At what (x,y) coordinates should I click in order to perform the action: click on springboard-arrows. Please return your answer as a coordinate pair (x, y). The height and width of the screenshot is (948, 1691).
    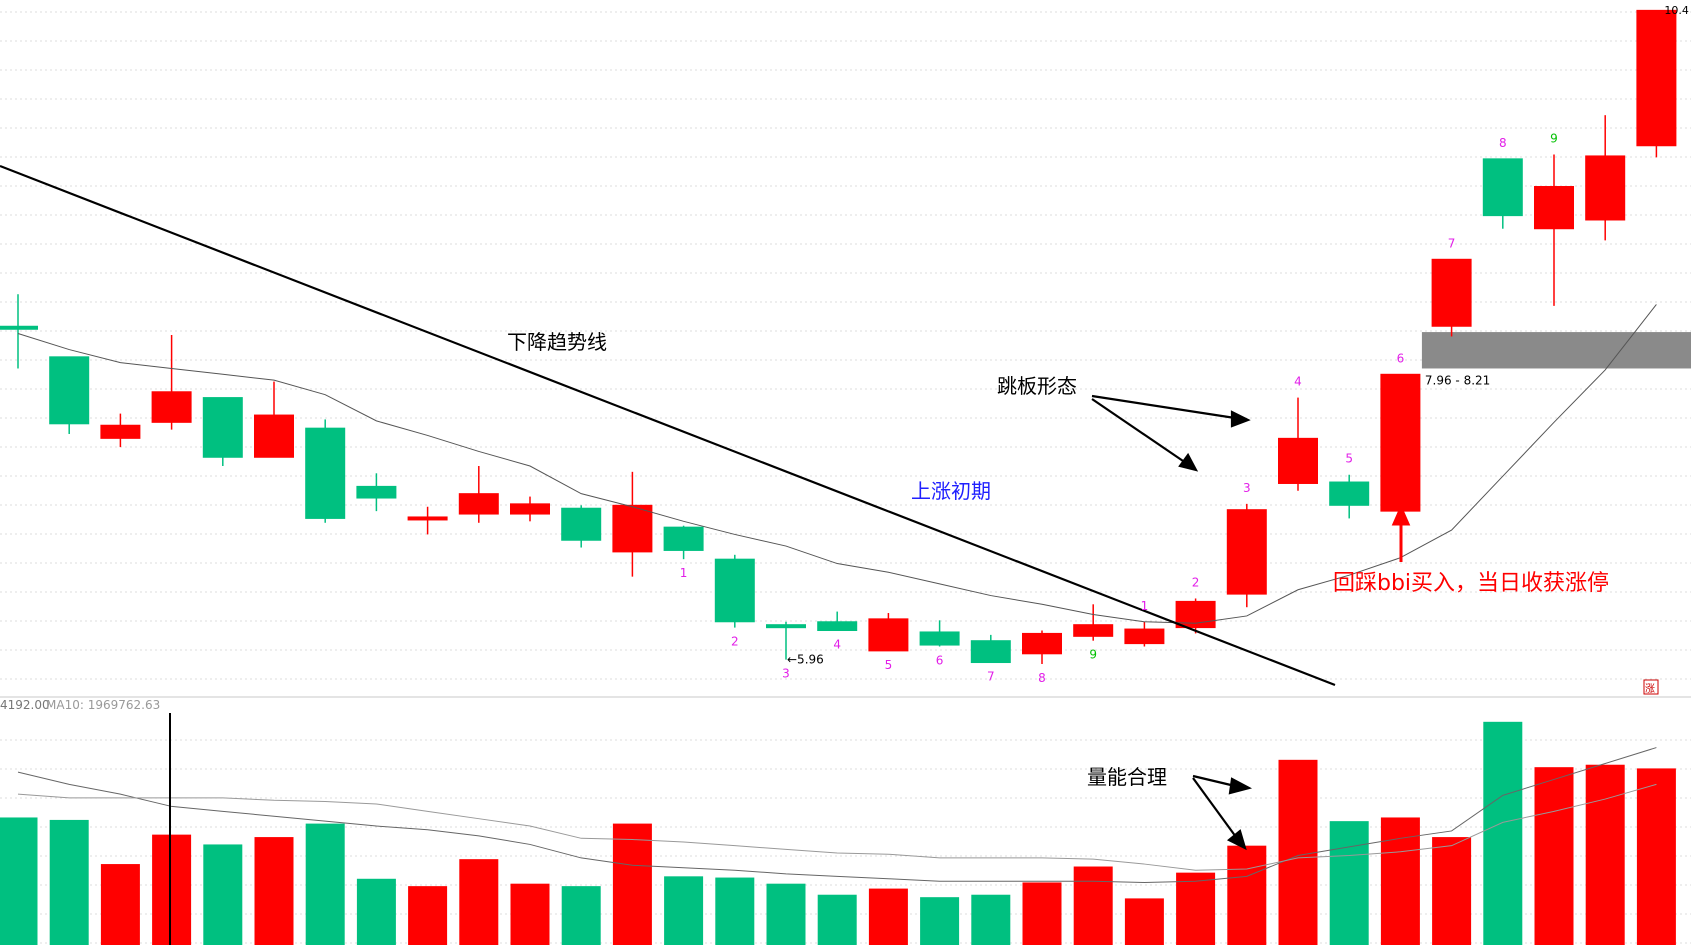
    Looking at the image, I should click on (1171, 433).